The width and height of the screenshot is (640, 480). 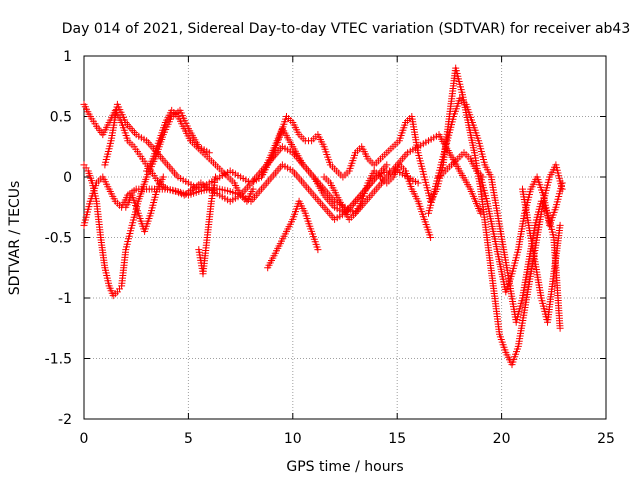 What do you see at coordinates (502, 439) in the screenshot?
I see `x-tick-label: 20` at bounding box center [502, 439].